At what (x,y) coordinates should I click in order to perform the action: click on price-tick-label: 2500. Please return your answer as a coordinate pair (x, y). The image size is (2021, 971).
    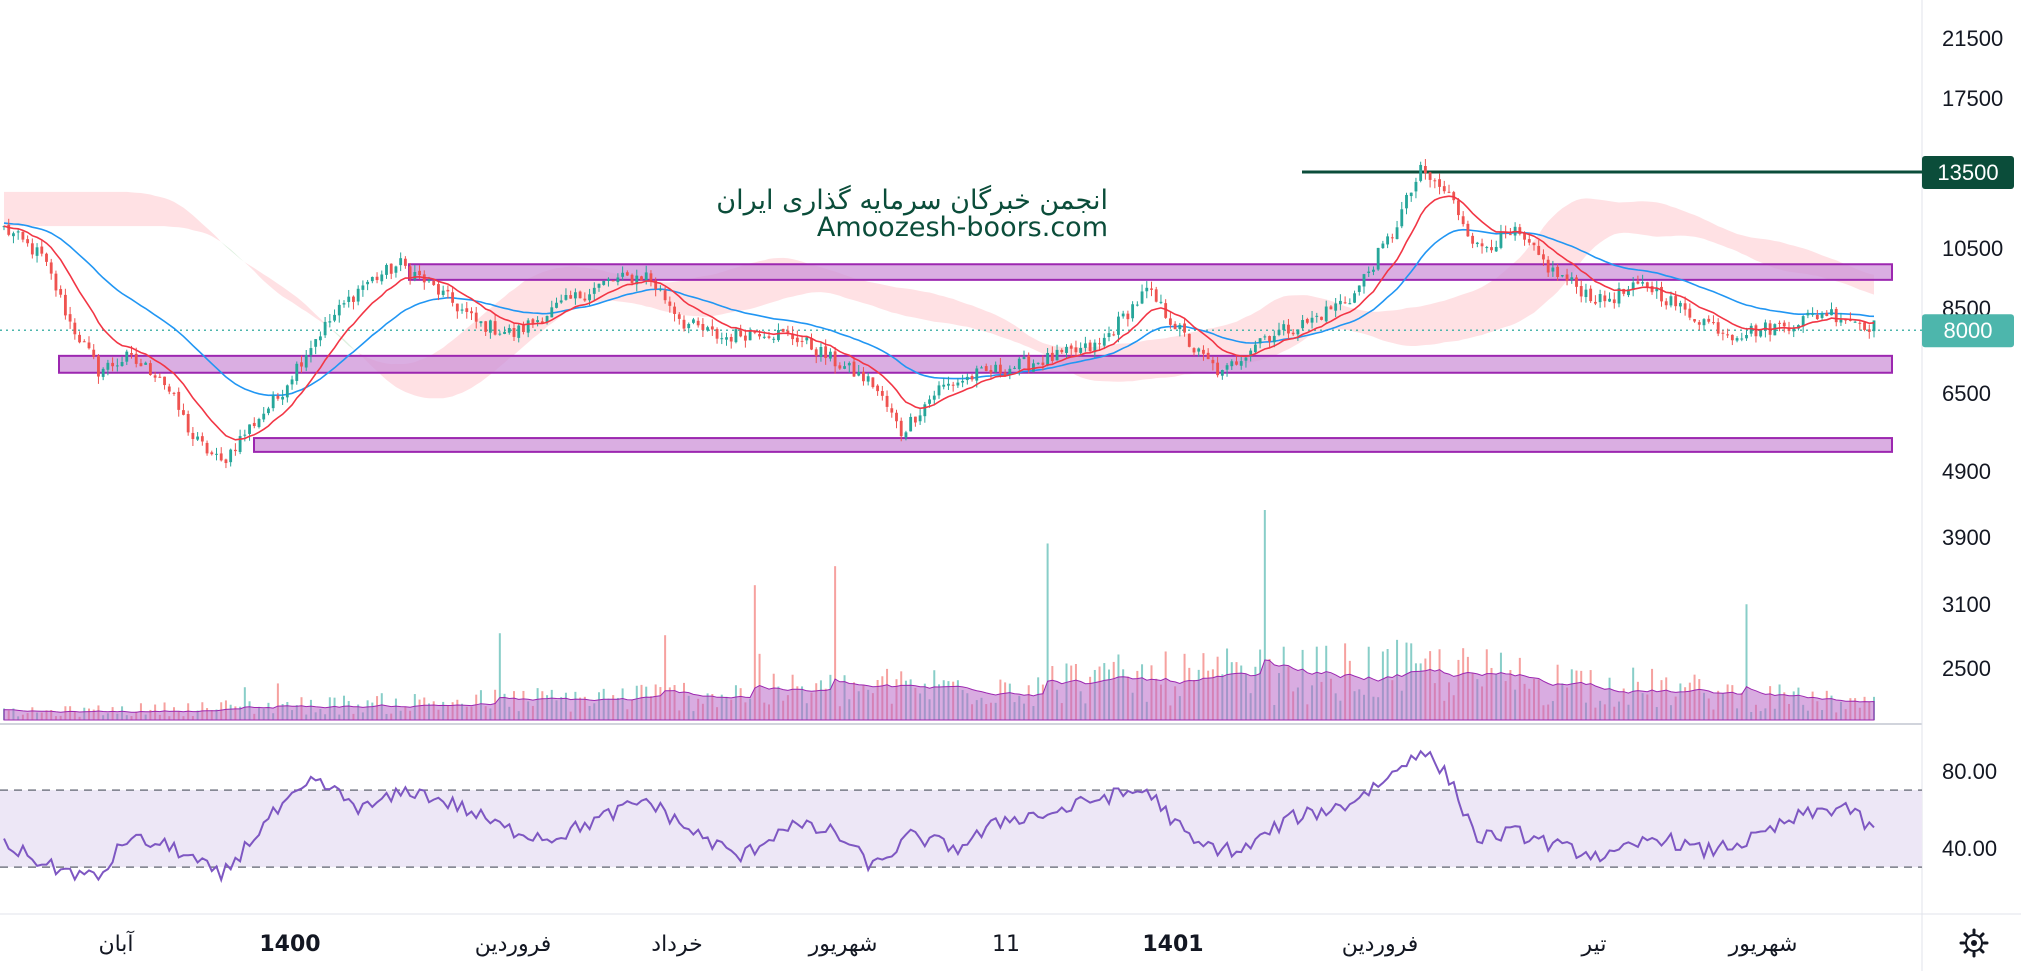
    Looking at the image, I should click on (1966, 668).